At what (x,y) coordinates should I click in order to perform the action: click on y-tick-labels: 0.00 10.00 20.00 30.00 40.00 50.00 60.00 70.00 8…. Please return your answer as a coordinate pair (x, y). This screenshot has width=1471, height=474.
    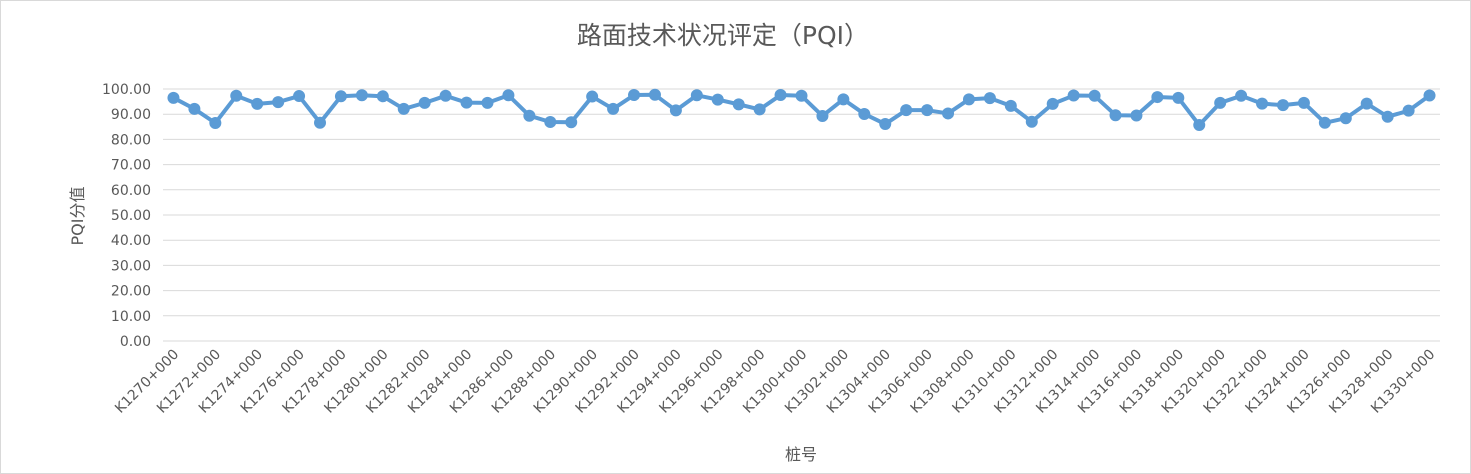
    Looking at the image, I should click on (126, 216).